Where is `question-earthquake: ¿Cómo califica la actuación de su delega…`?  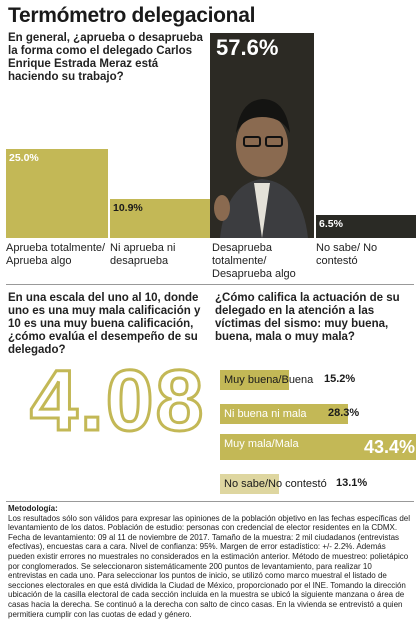
question-earthquake: ¿Cómo califica la actuación de su delega… is located at coordinates (307, 317).